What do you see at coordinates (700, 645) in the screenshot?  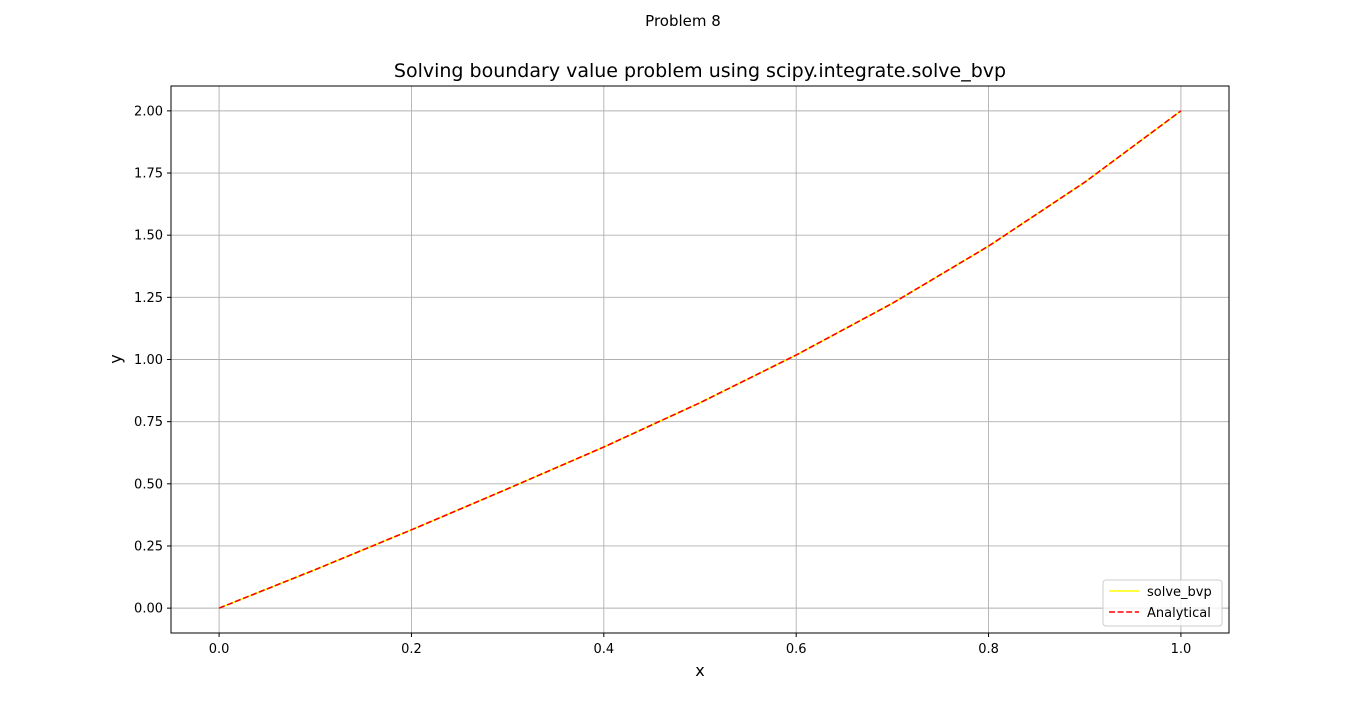 I see `x-axis: 0.0 0.2 0.4 0.6 0.8 1.0` at bounding box center [700, 645].